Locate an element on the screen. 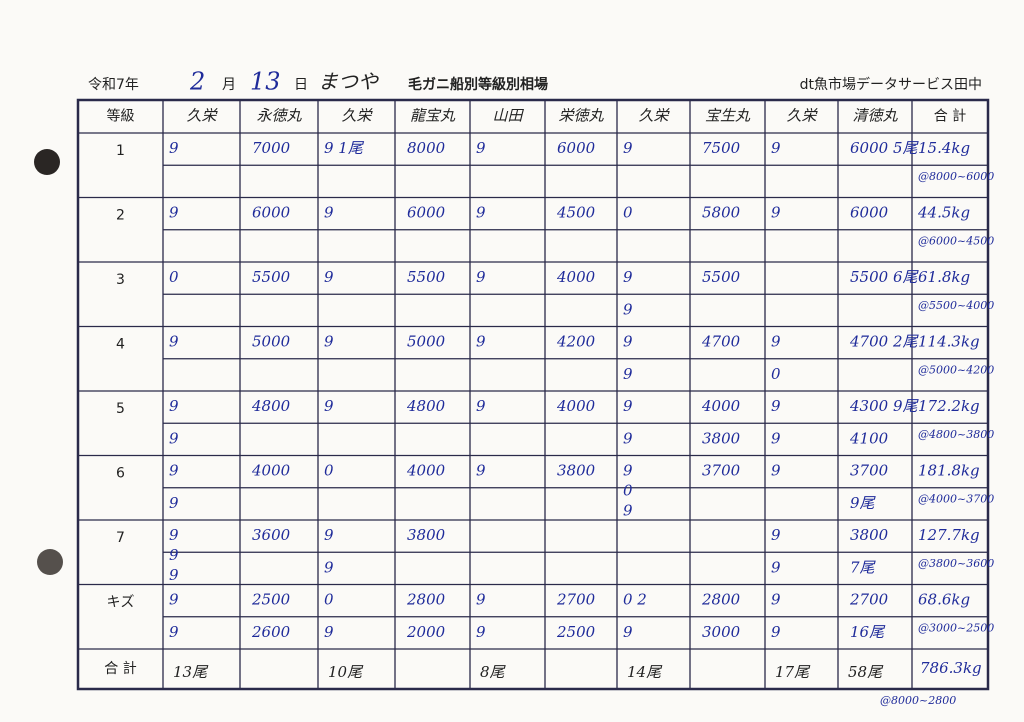 The height and width of the screenshot is (722, 1024). cell-value: 7000 is located at coordinates (271, 148).